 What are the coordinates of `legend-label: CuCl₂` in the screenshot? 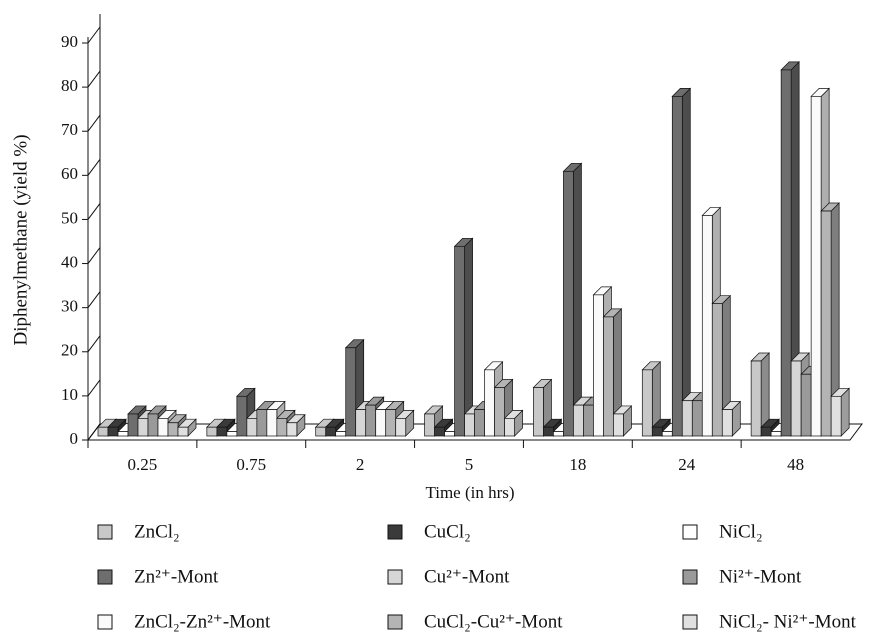 It's located at (447, 531).